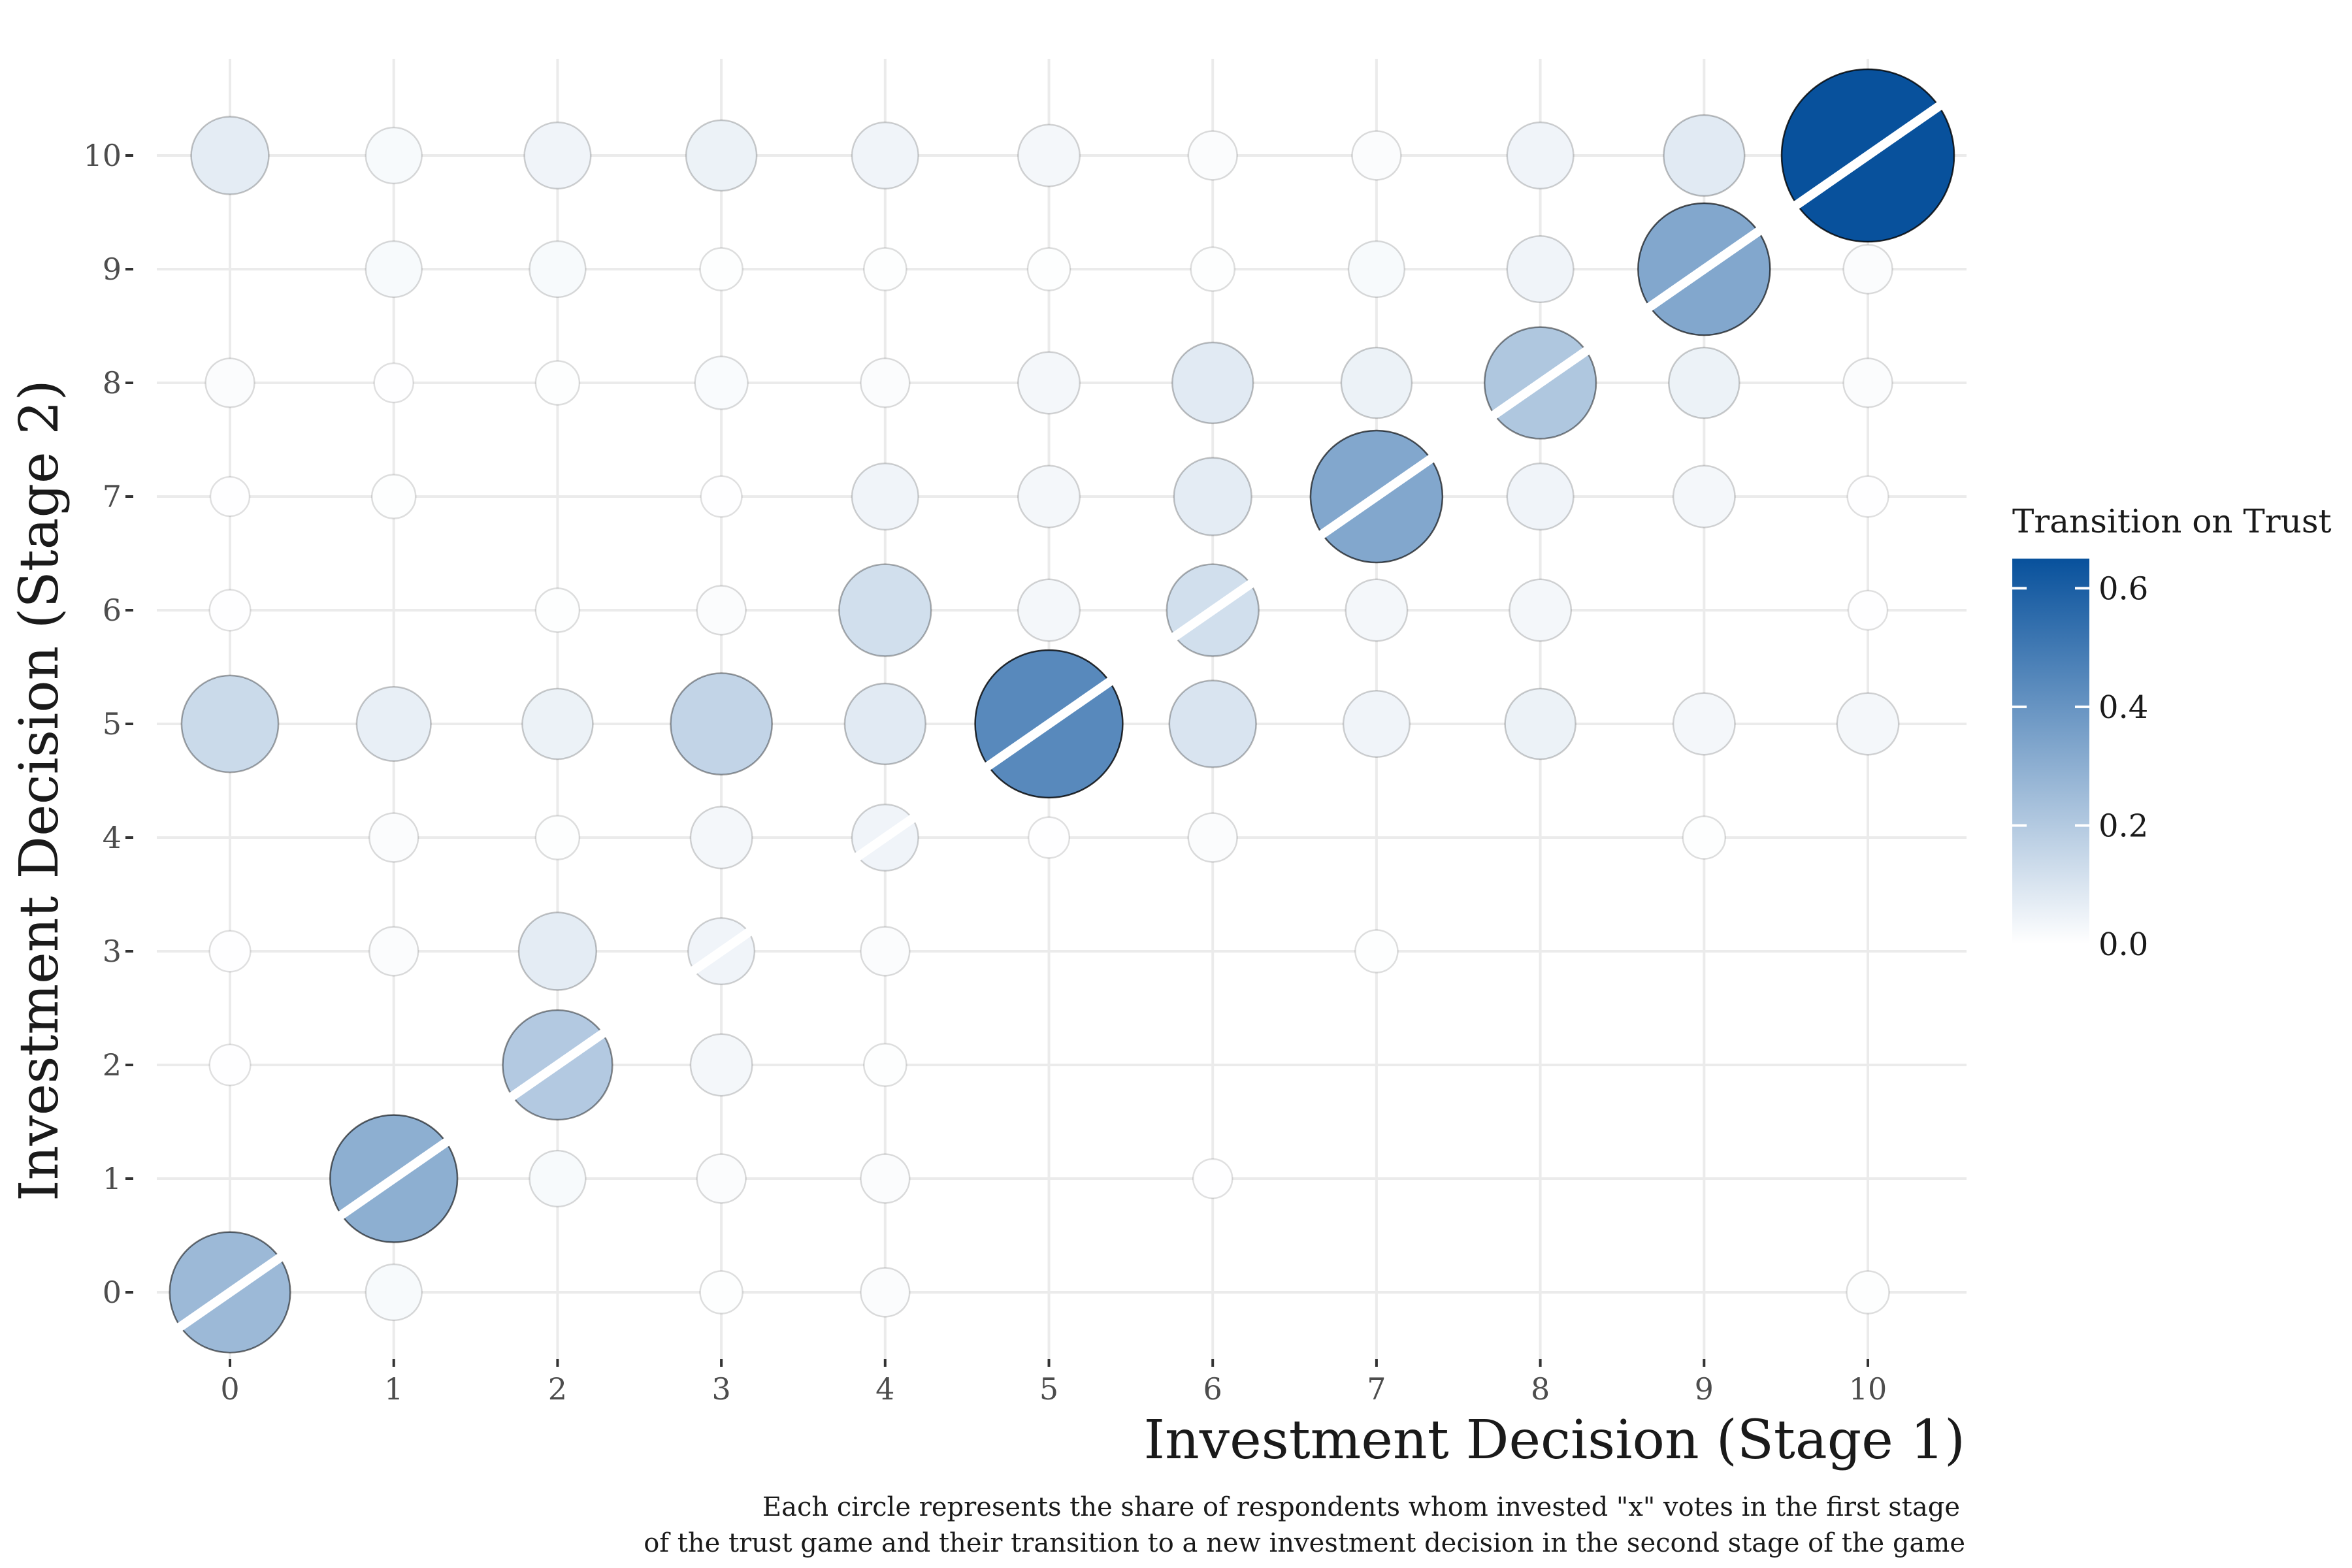 The width and height of the screenshot is (2352, 1568). I want to click on y-tick-label: 4, so click(112, 837).